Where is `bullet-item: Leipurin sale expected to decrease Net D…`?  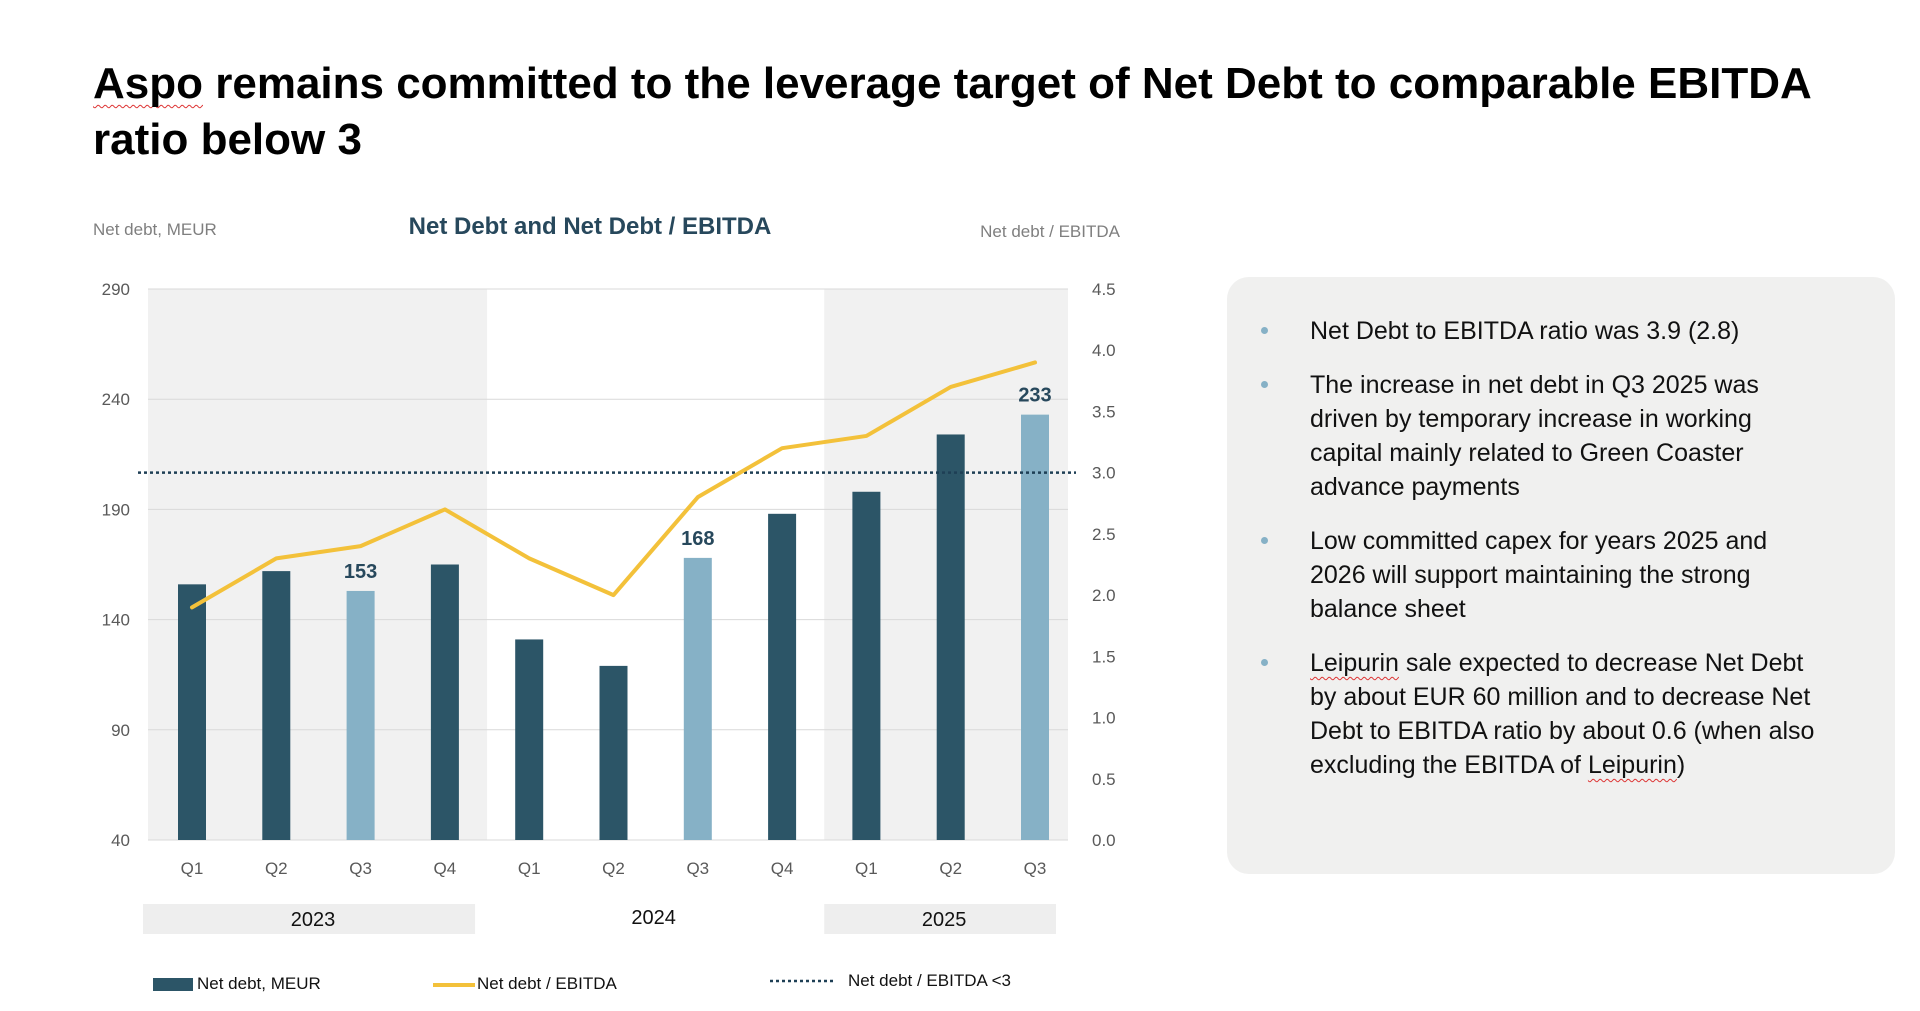
bullet-item: Leipurin sale expected to decrease Net D… is located at coordinates (1541, 714).